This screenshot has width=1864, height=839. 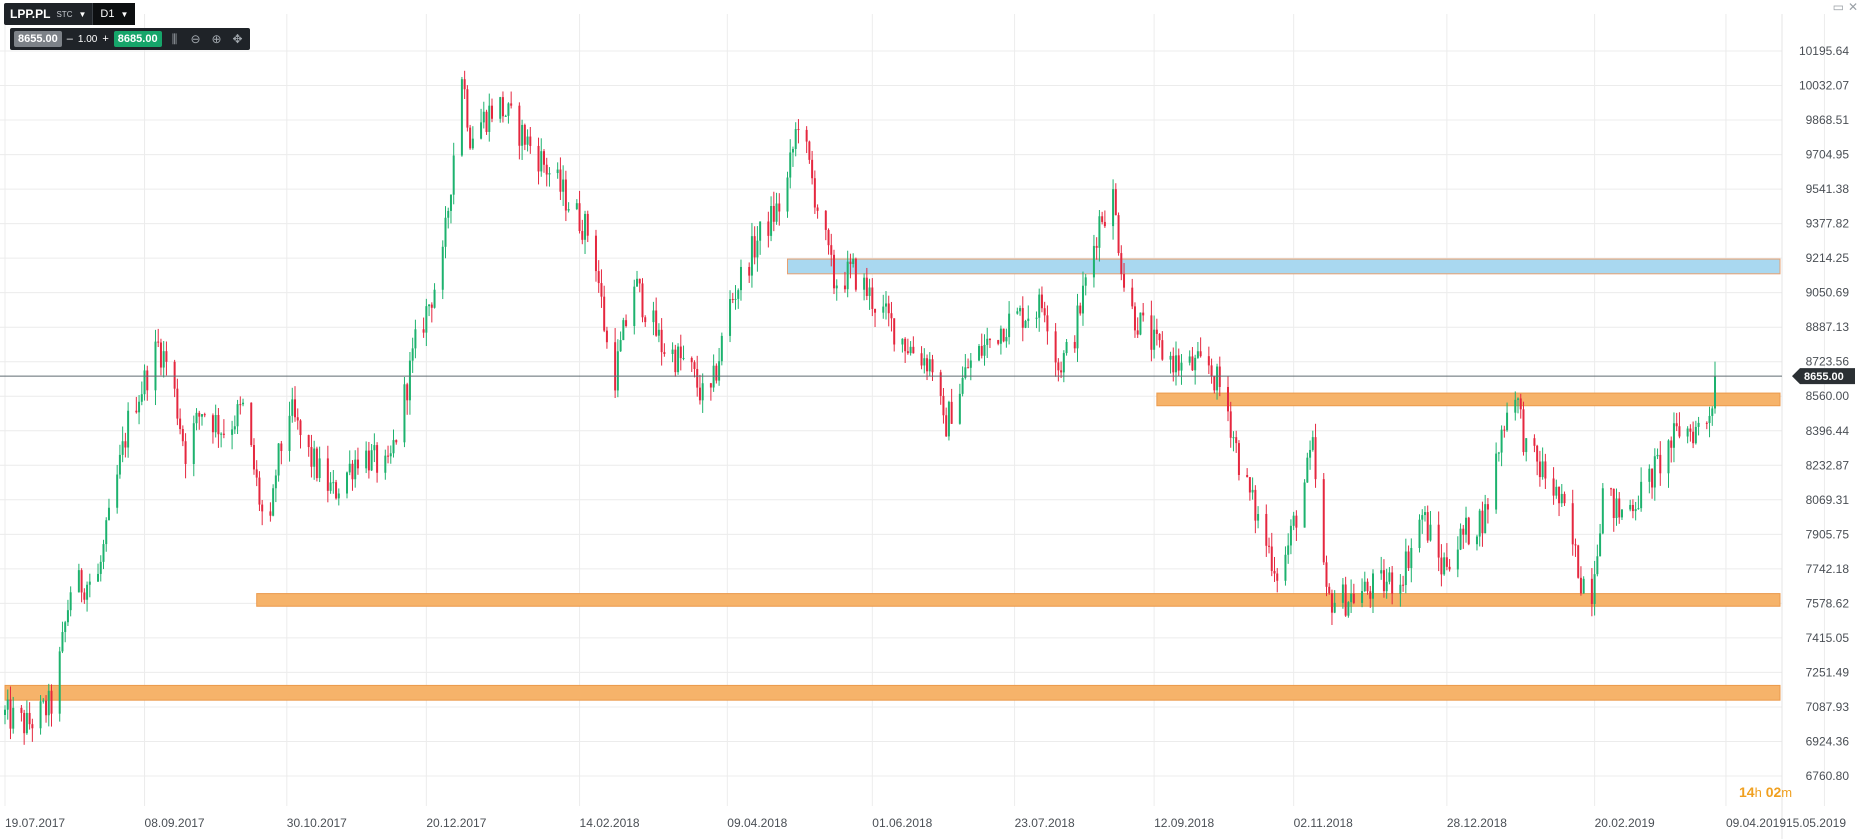 I want to click on buy-price-button: 8685.00, so click(x=137, y=39).